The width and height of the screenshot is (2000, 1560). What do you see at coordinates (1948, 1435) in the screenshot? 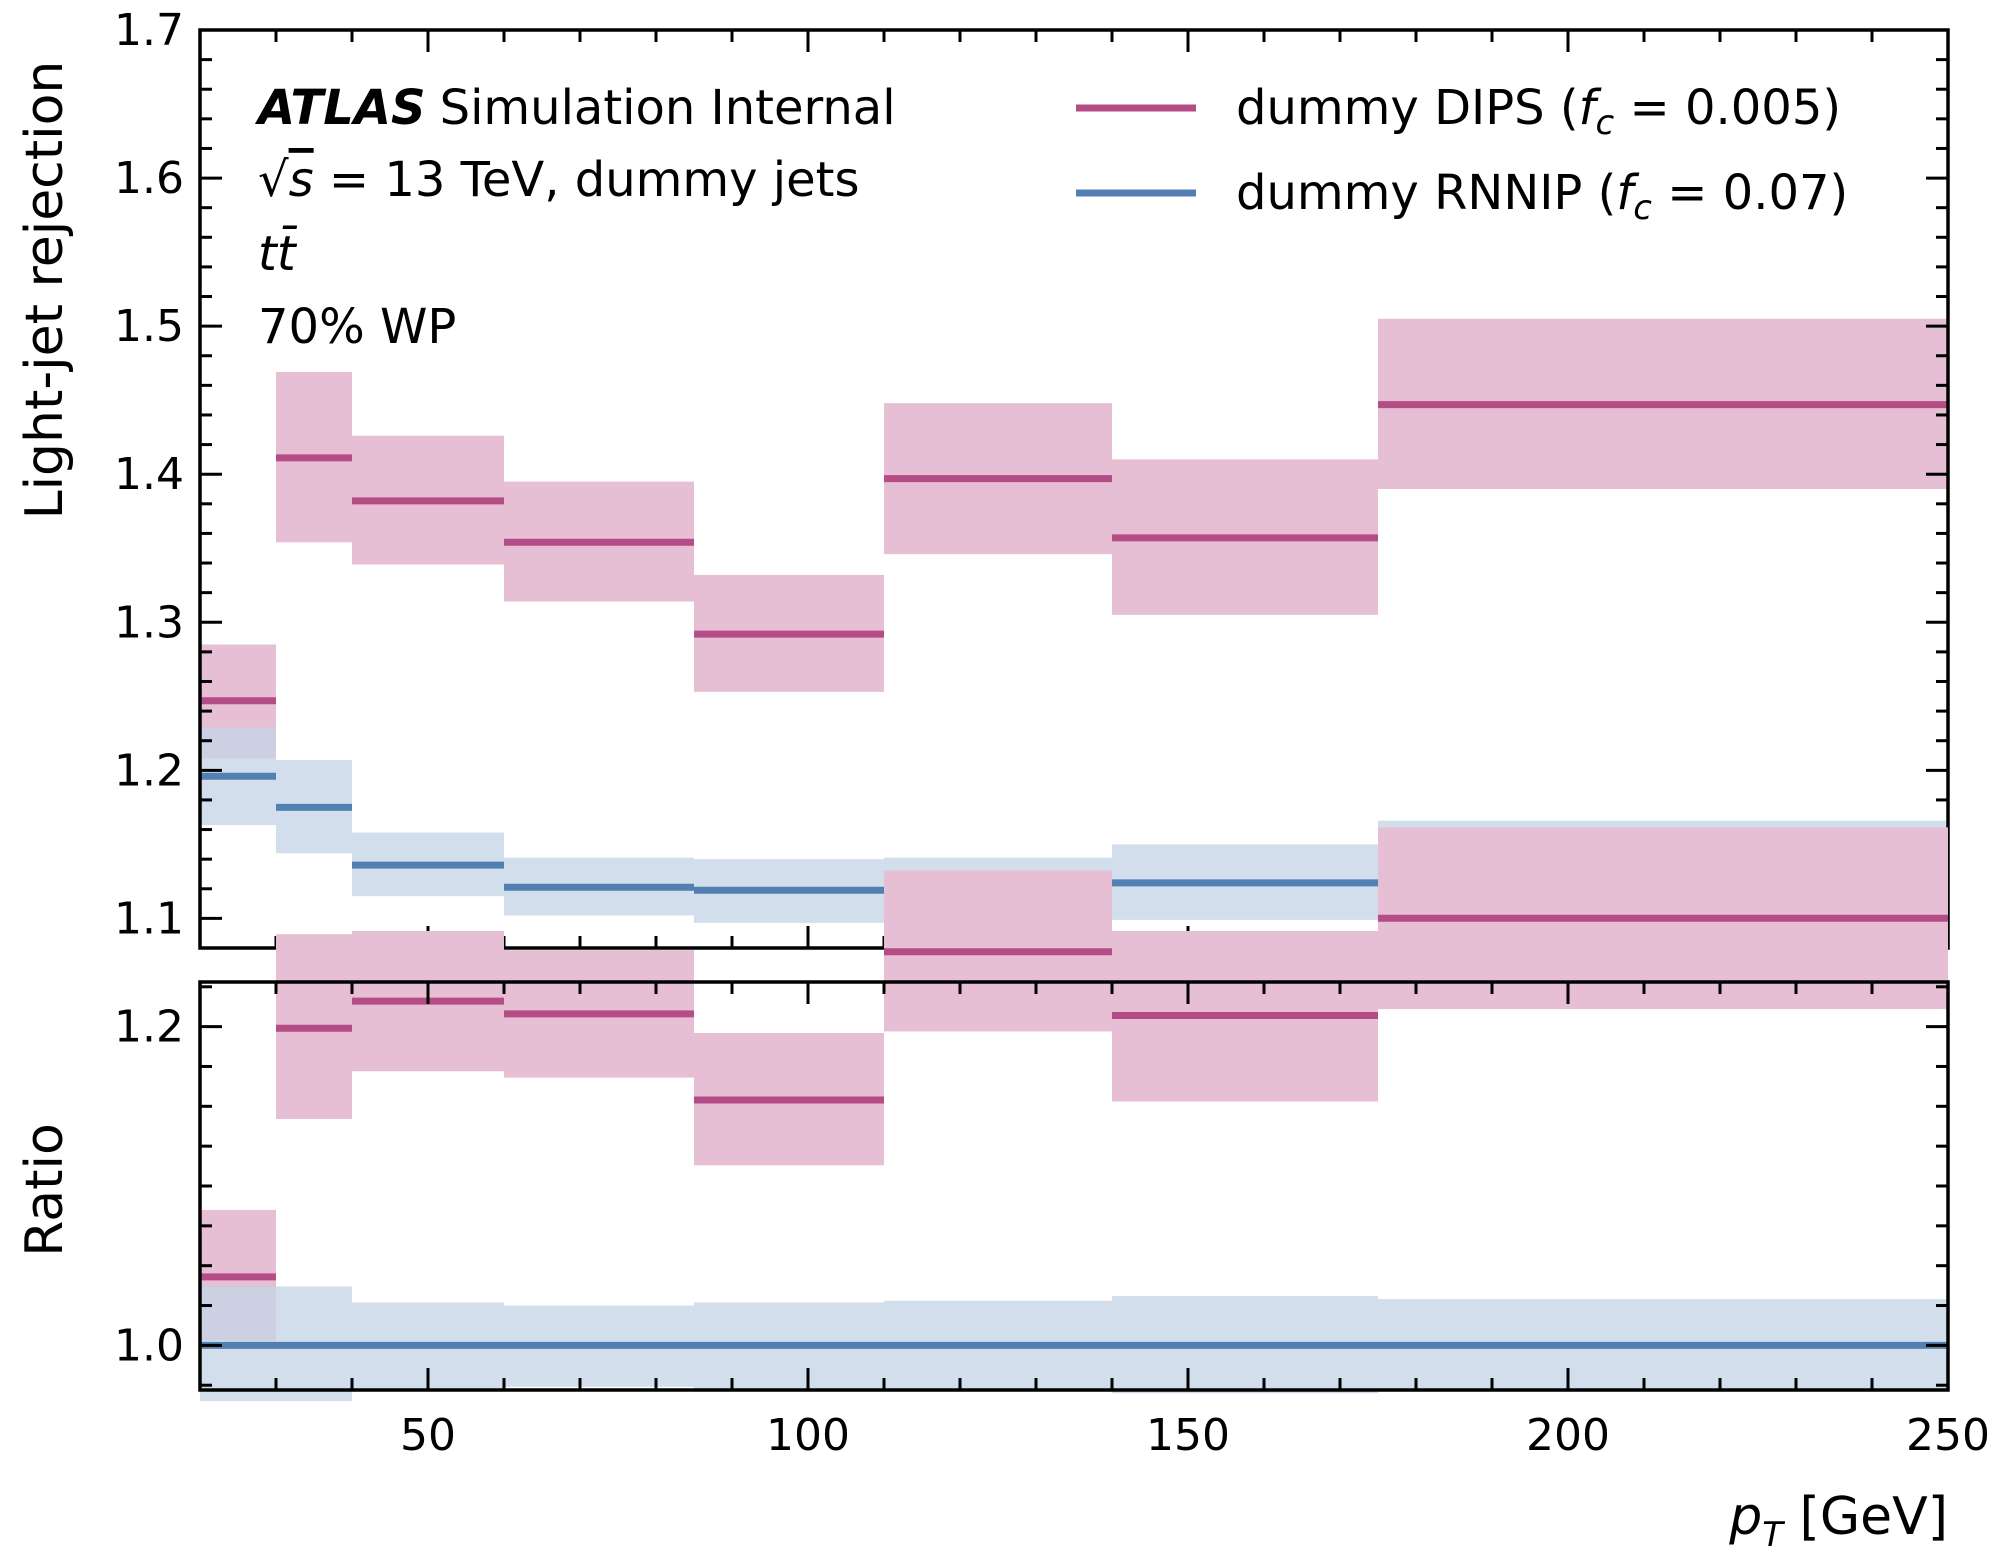
I see `x-tick-label: 250` at bounding box center [1948, 1435].